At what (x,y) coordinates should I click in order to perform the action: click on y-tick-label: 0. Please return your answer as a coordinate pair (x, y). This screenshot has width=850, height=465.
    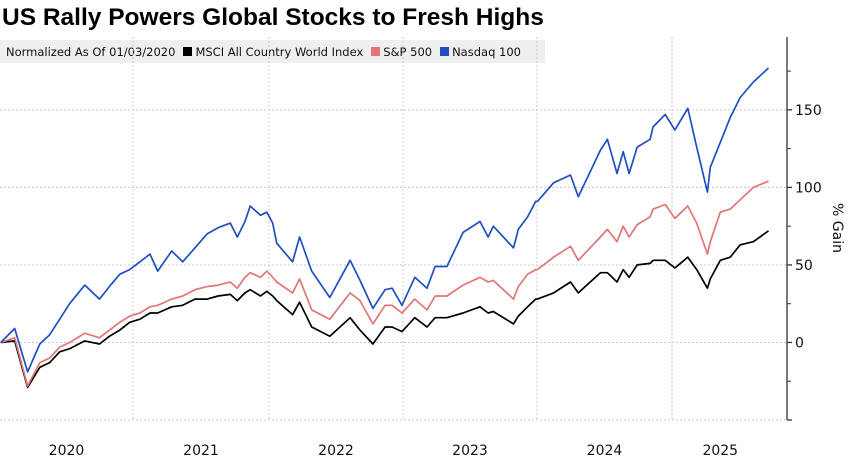
    Looking at the image, I should click on (799, 343).